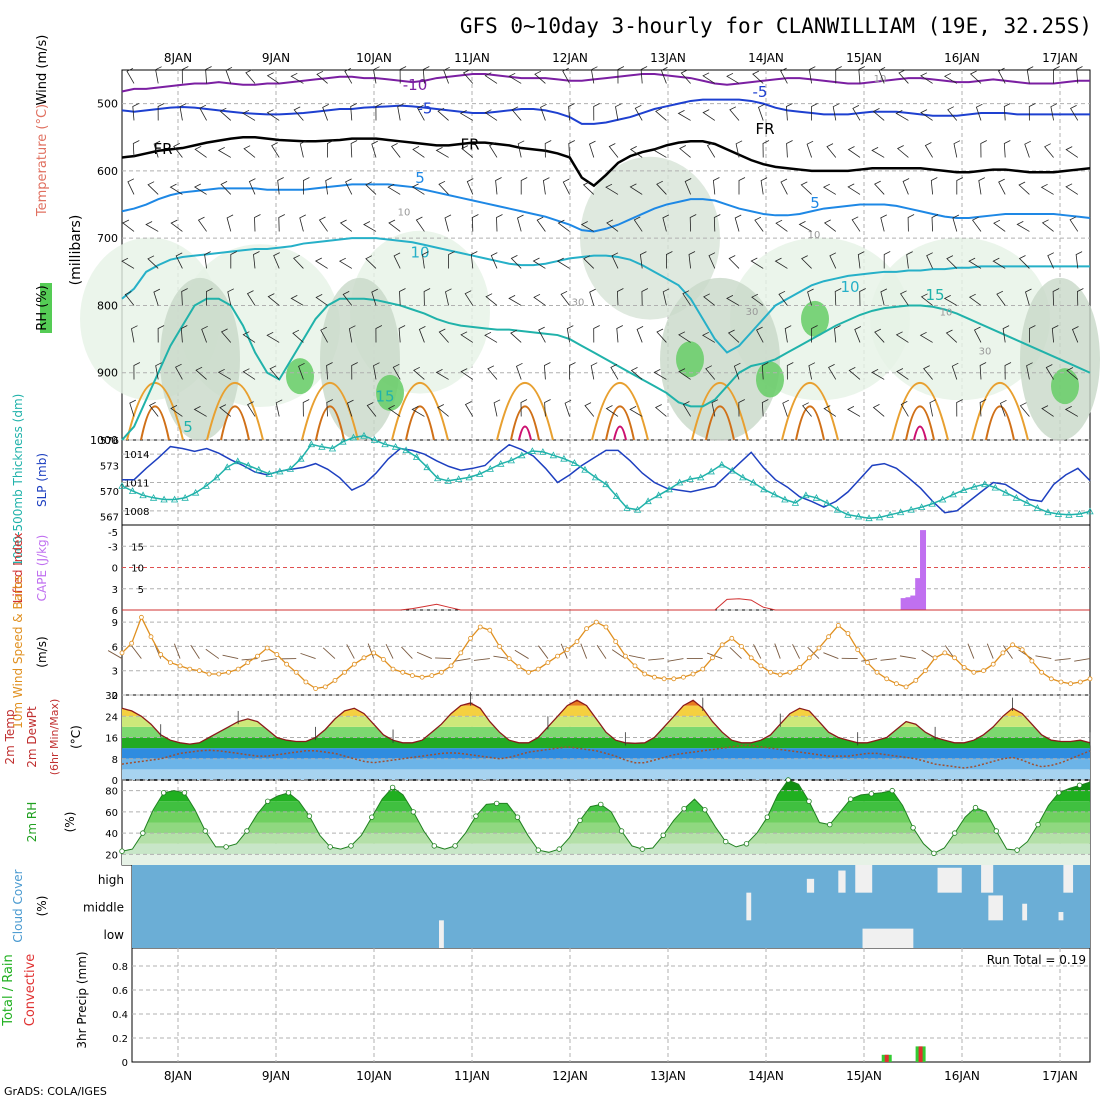  Describe the element at coordinates (111, 792) in the screenshot. I see `rh-tick: 80` at that location.